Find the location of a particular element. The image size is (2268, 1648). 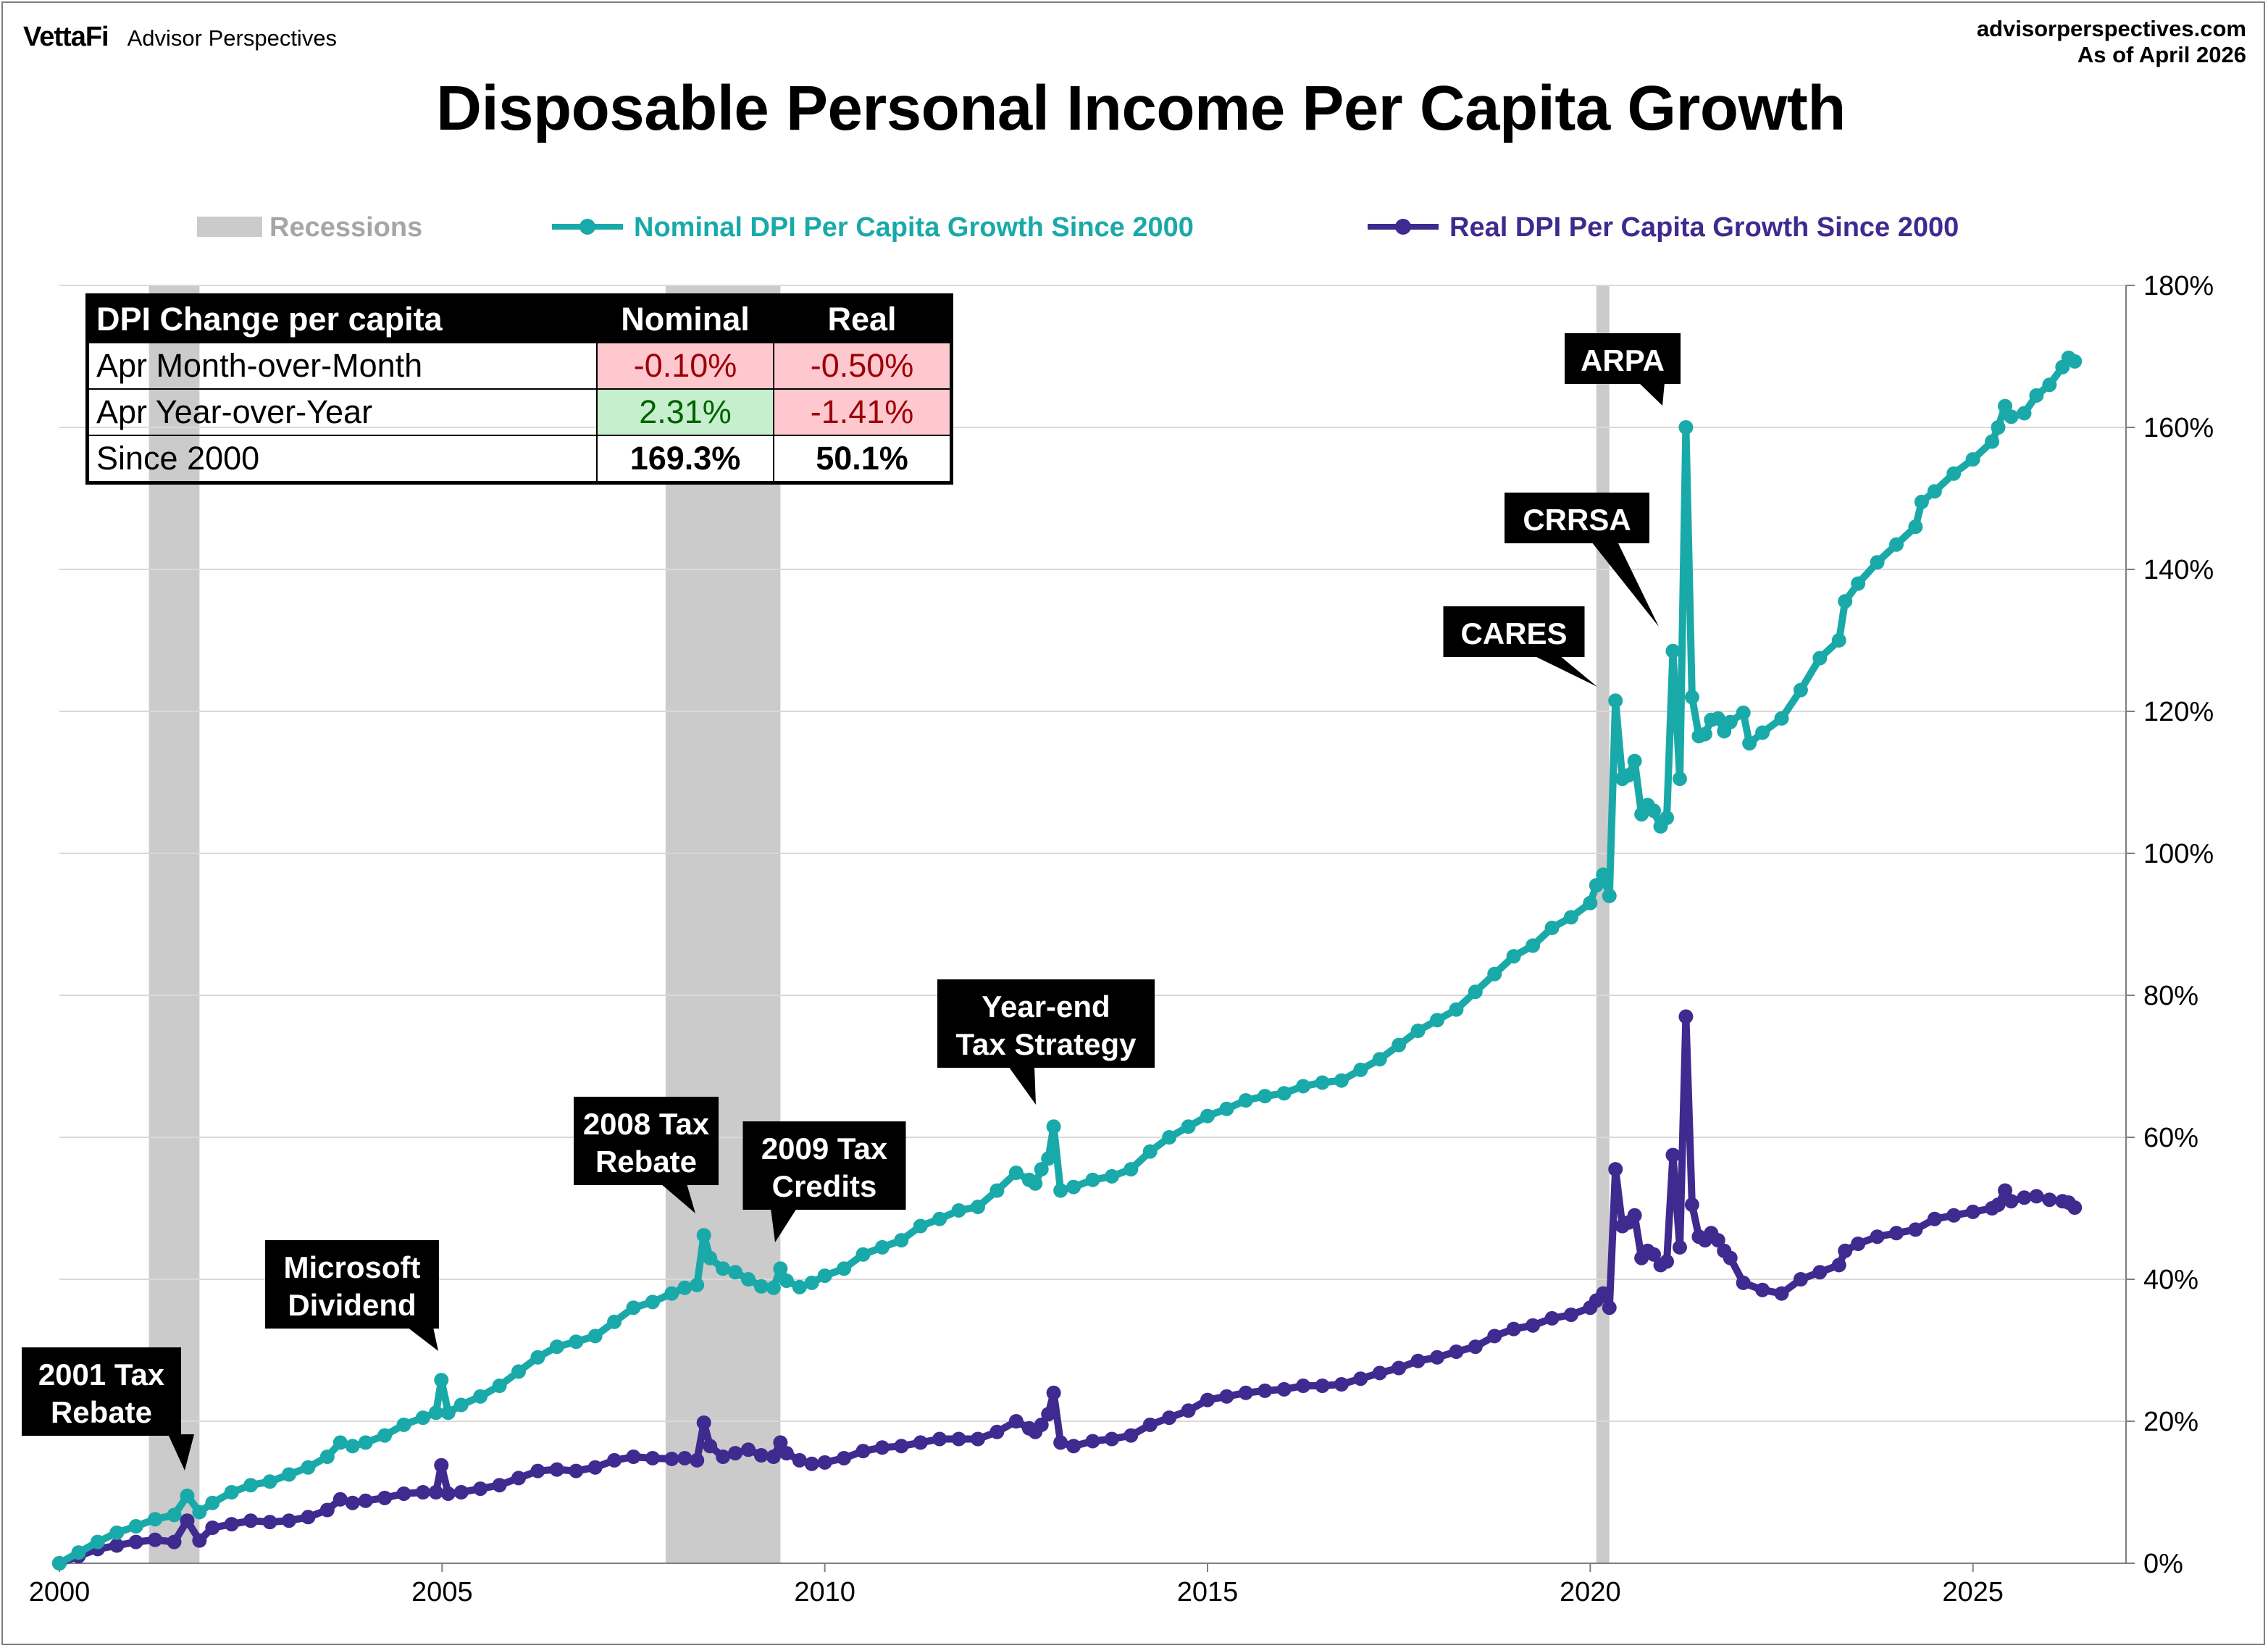

x-tick-label: 2020 is located at coordinates (1591, 1592).